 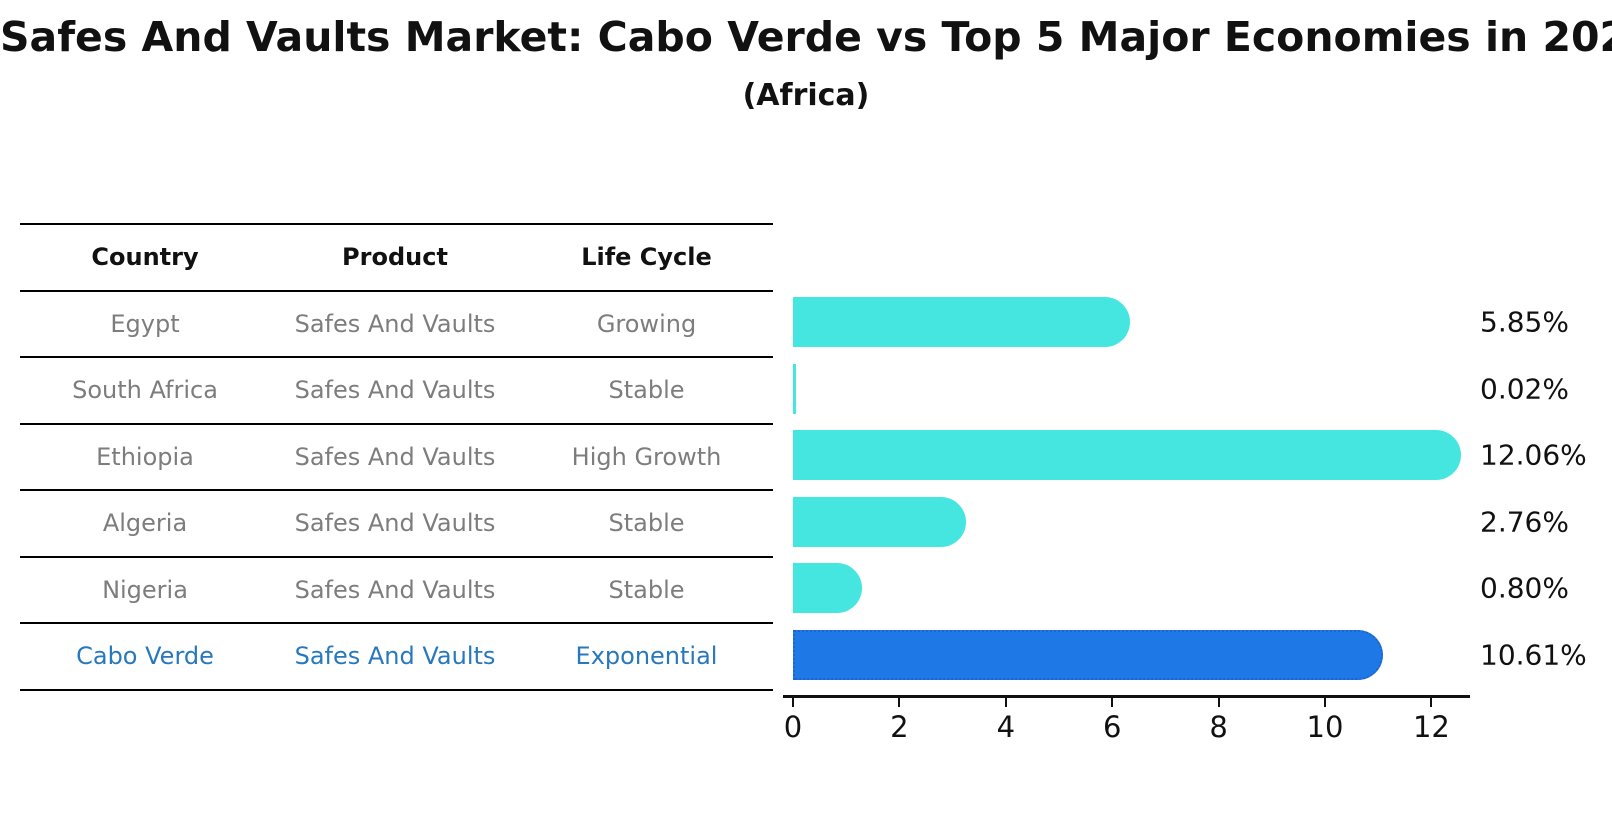 What do you see at coordinates (899, 727) in the screenshot?
I see `x-tick-label-2: 2` at bounding box center [899, 727].